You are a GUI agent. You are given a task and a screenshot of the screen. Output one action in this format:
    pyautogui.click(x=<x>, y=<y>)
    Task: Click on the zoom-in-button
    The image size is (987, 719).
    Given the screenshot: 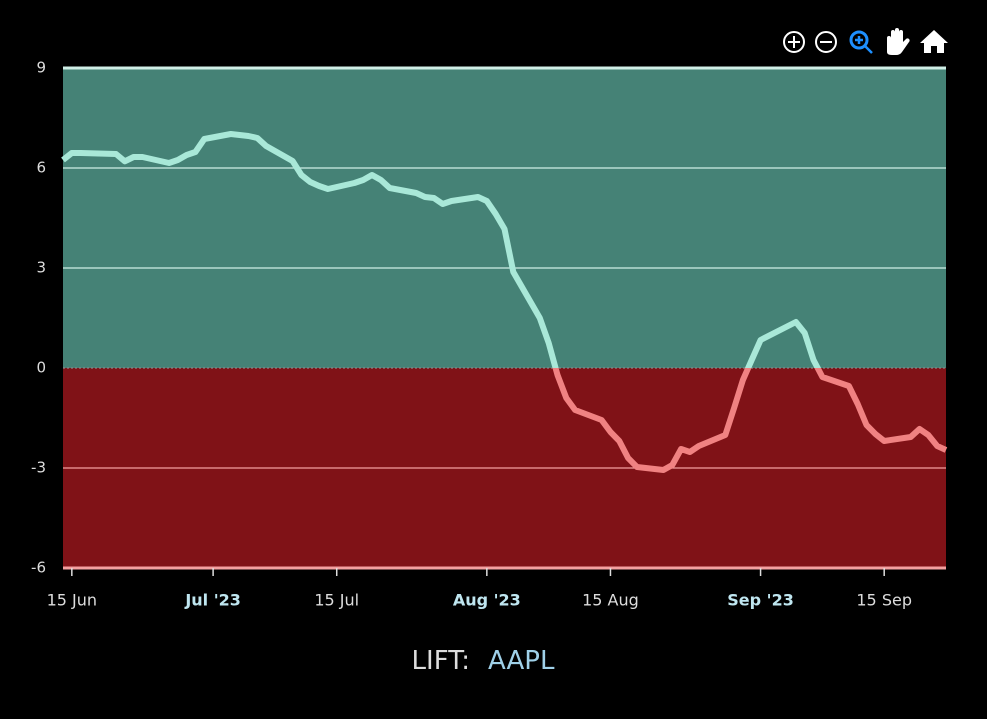 What is the action you would take?
    pyautogui.click(x=794, y=42)
    